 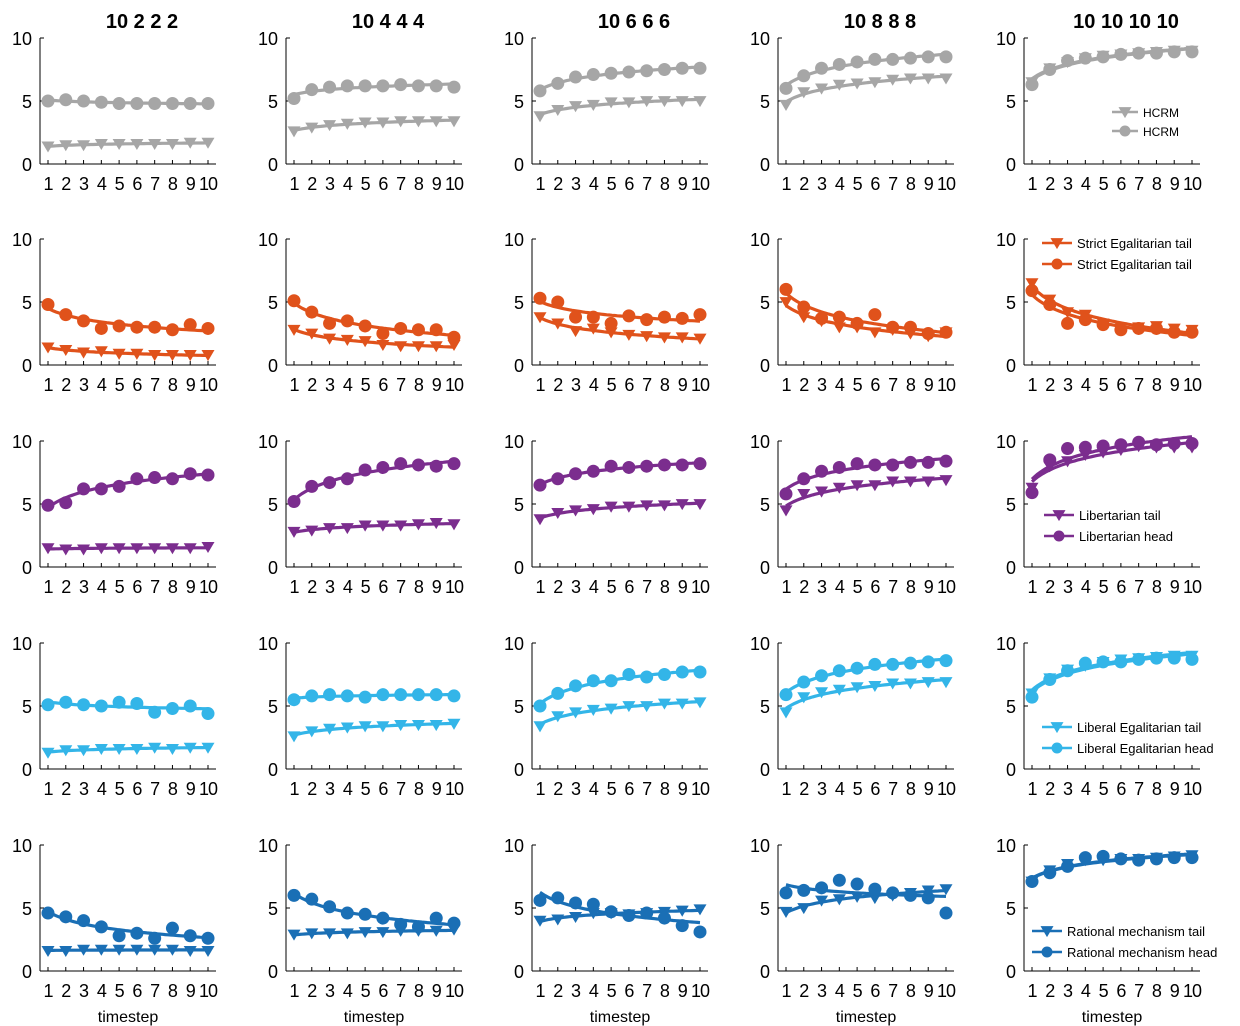 I want to click on legend-head-marker, so click(x=1057, y=264).